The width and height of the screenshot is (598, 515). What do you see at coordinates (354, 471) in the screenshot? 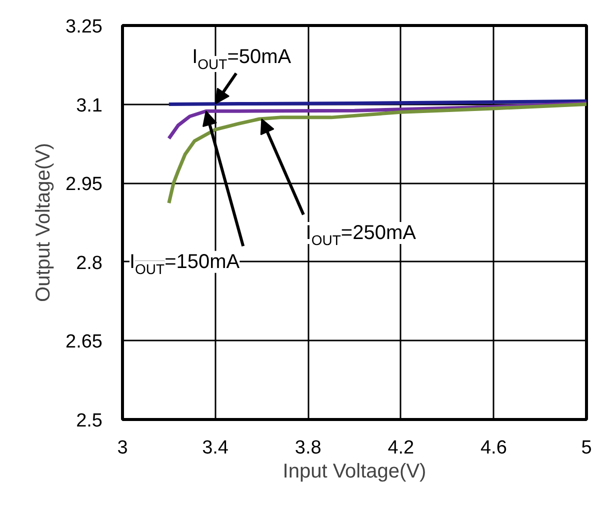
I see `x-axis-title: Input Voltage(V)` at bounding box center [354, 471].